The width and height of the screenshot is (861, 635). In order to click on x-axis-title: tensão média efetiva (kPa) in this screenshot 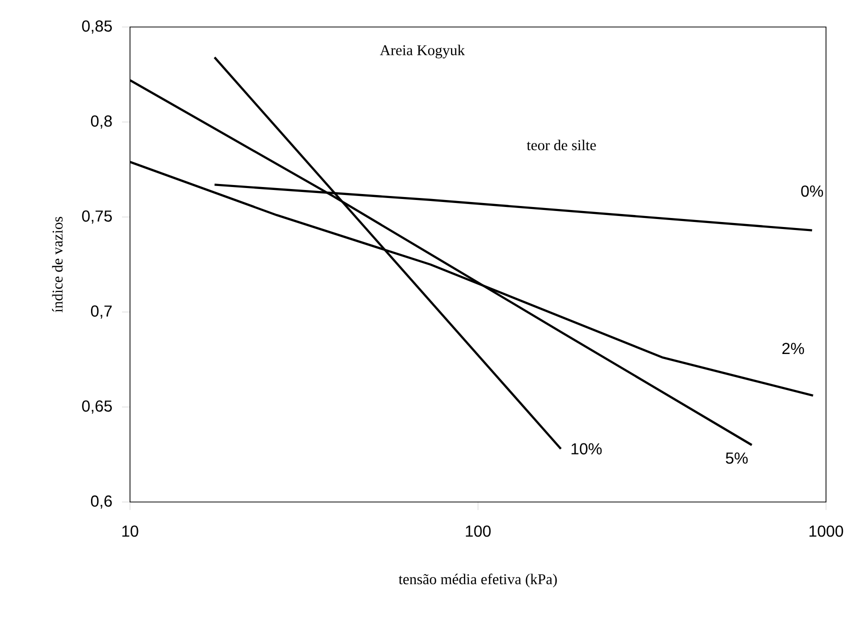, I will do `click(477, 581)`.